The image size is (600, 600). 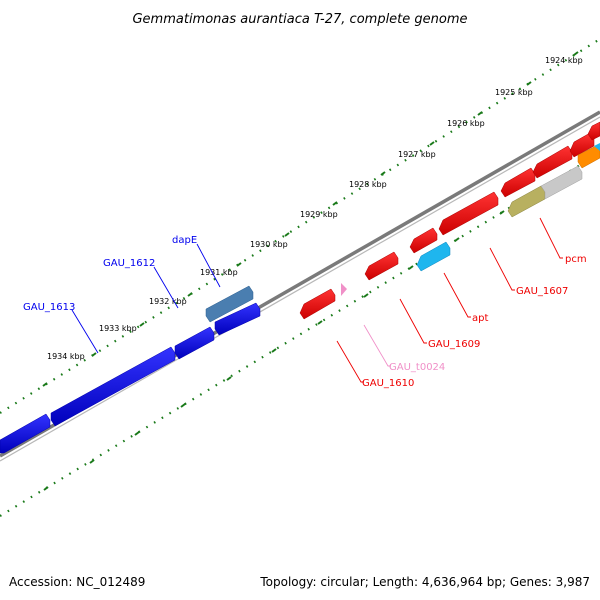 What do you see at coordinates (468, 213) in the screenshot?
I see `gene-gau1607` at bounding box center [468, 213].